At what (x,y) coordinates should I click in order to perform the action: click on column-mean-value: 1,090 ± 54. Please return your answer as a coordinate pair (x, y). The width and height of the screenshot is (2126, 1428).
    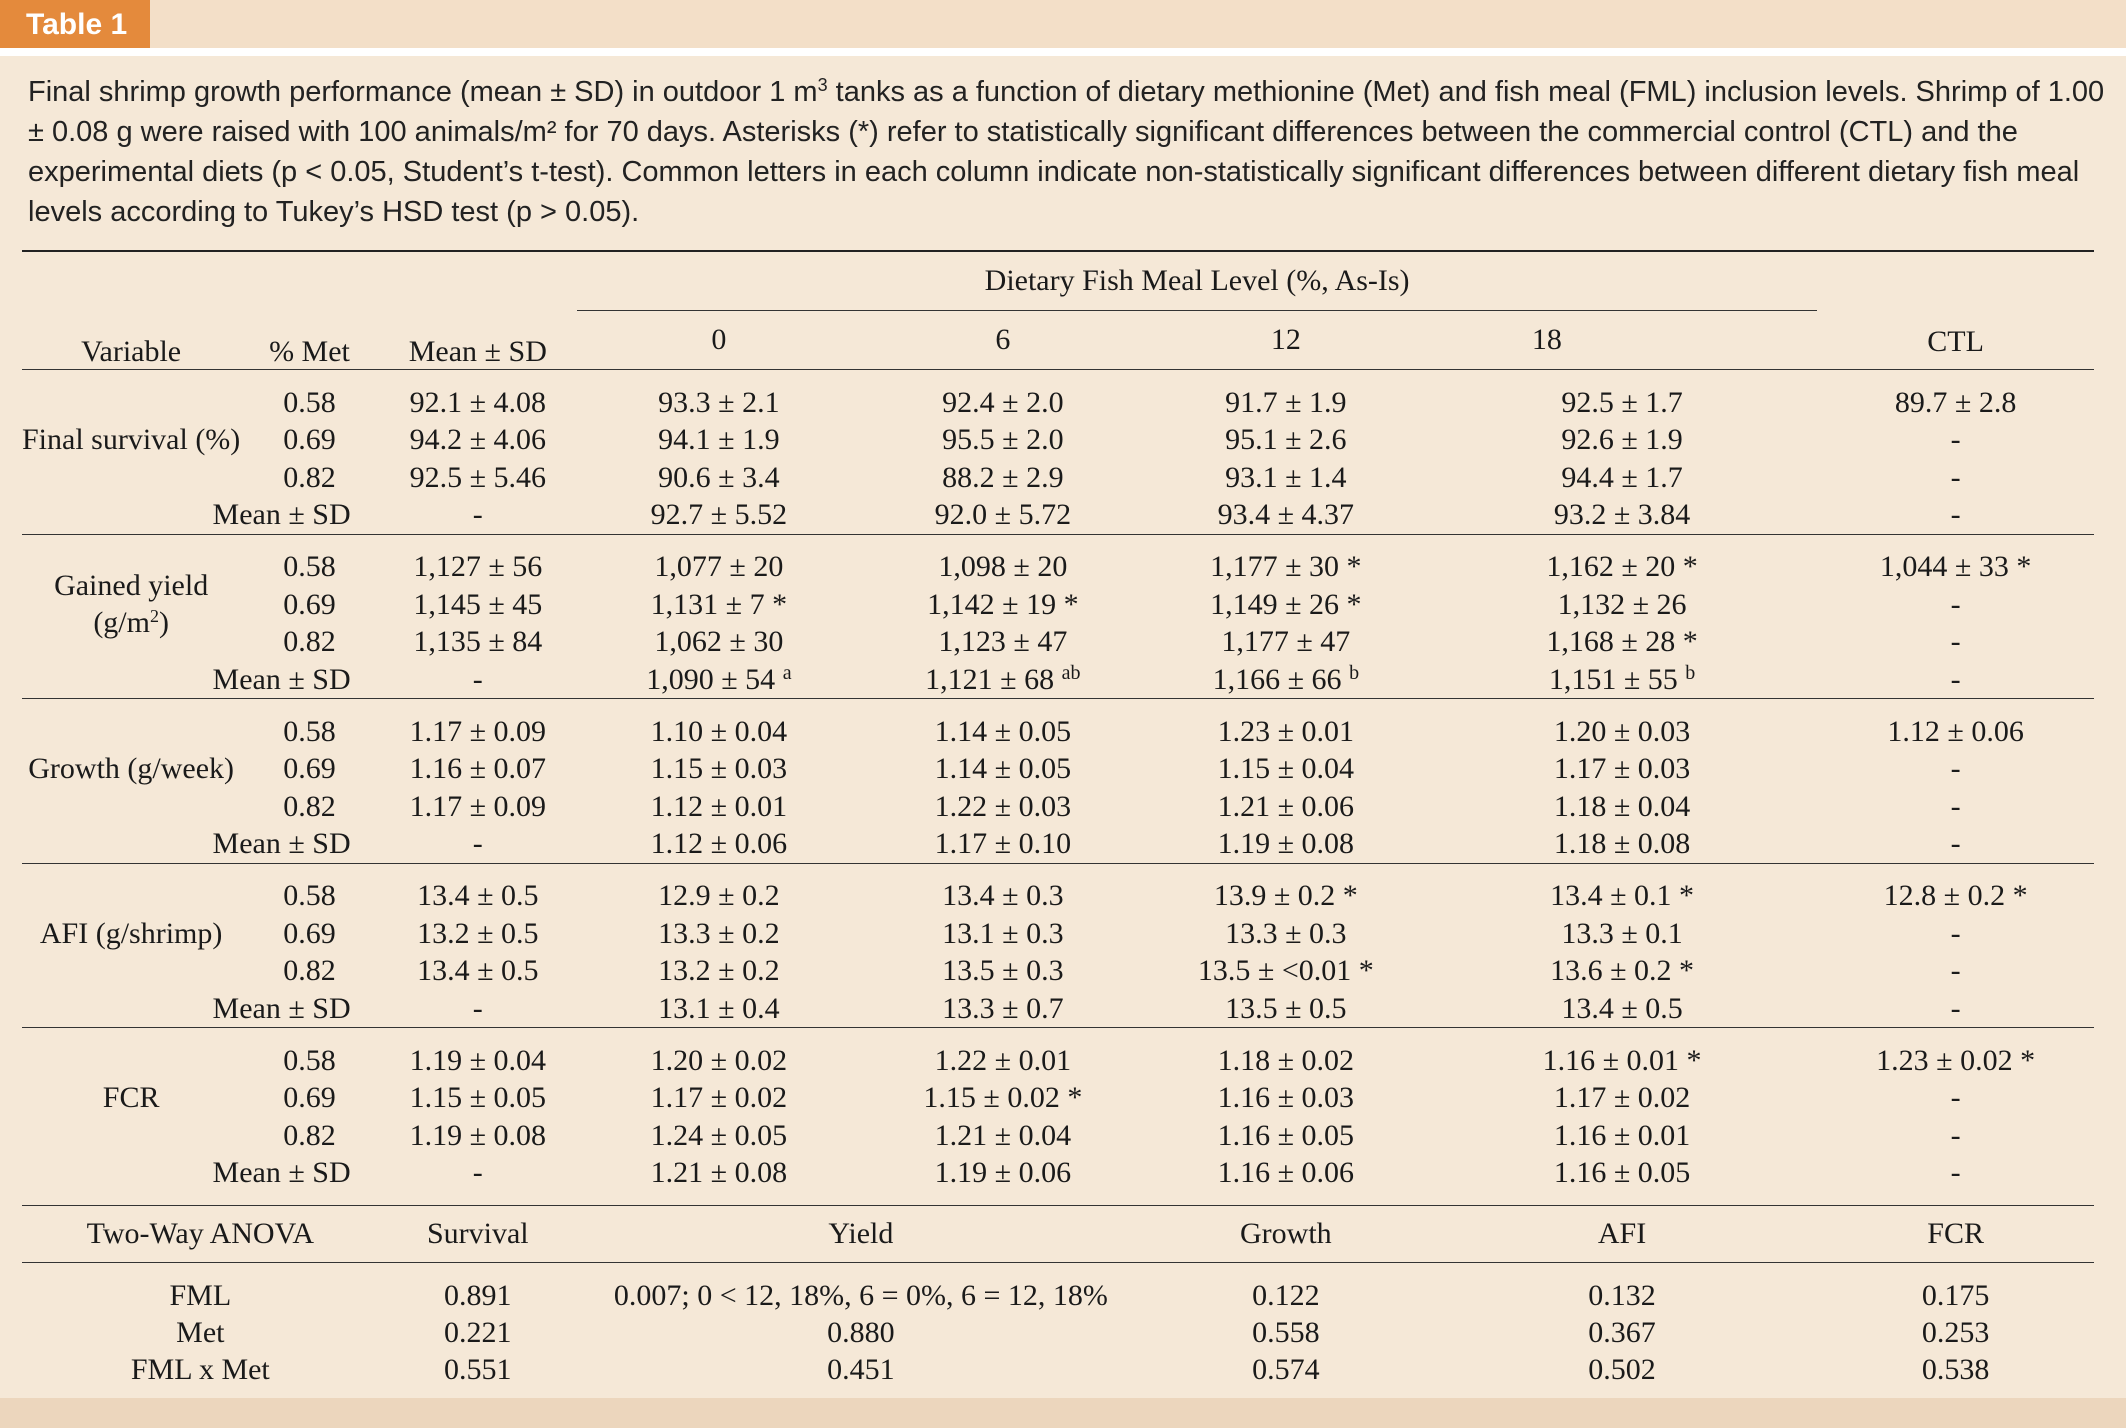
    Looking at the image, I should click on (711, 679).